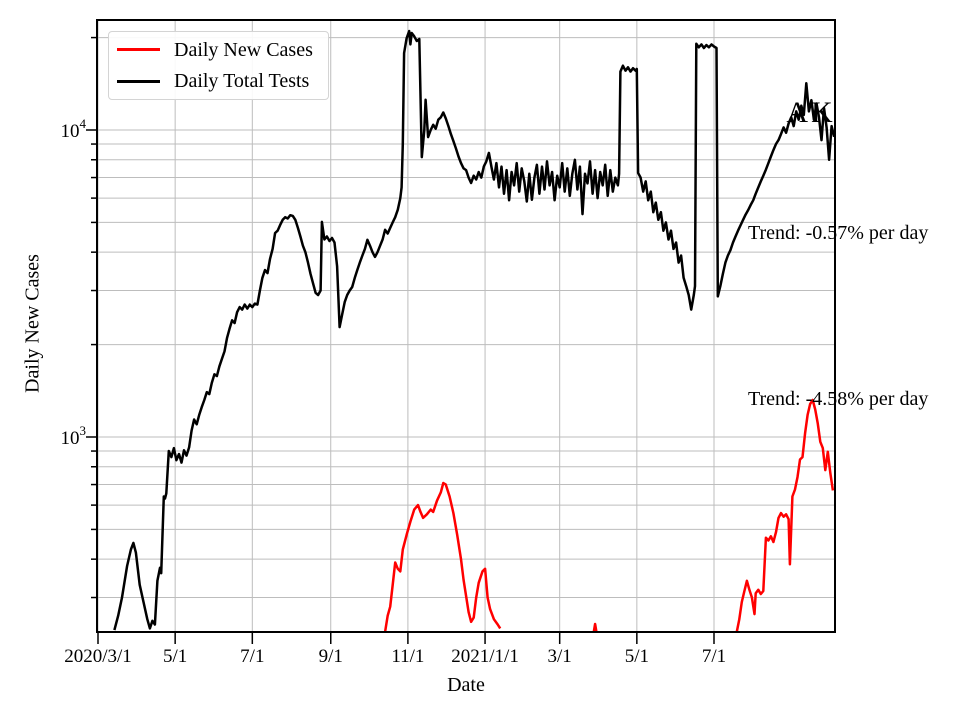  Describe the element at coordinates (466, 685) in the screenshot. I see `x-axis-title: Date` at that location.